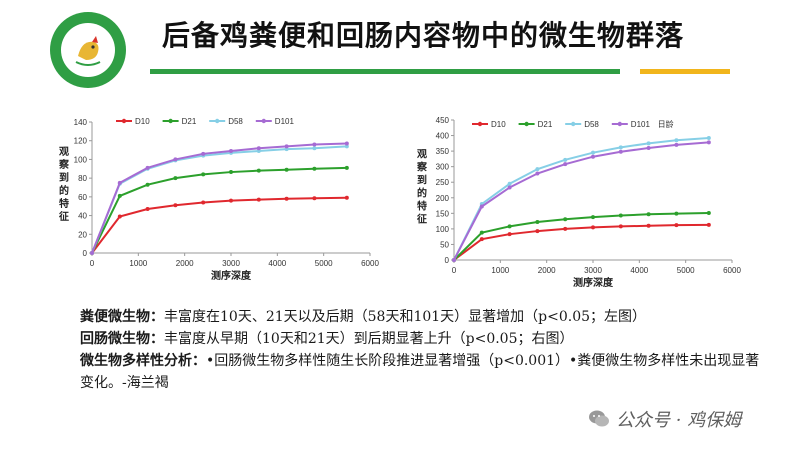 This screenshot has height=450, width=800. What do you see at coordinates (324, 263) in the screenshot?
I see `chart-0-xtick-label-5: 5000` at bounding box center [324, 263].